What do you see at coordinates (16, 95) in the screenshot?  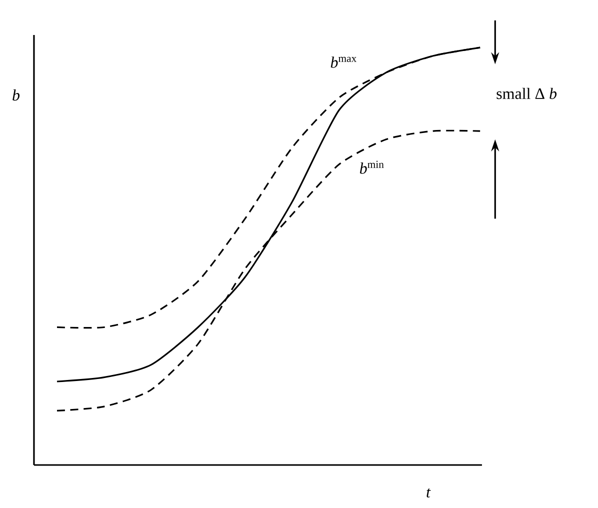 I see `y-axis-title: b` at bounding box center [16, 95].